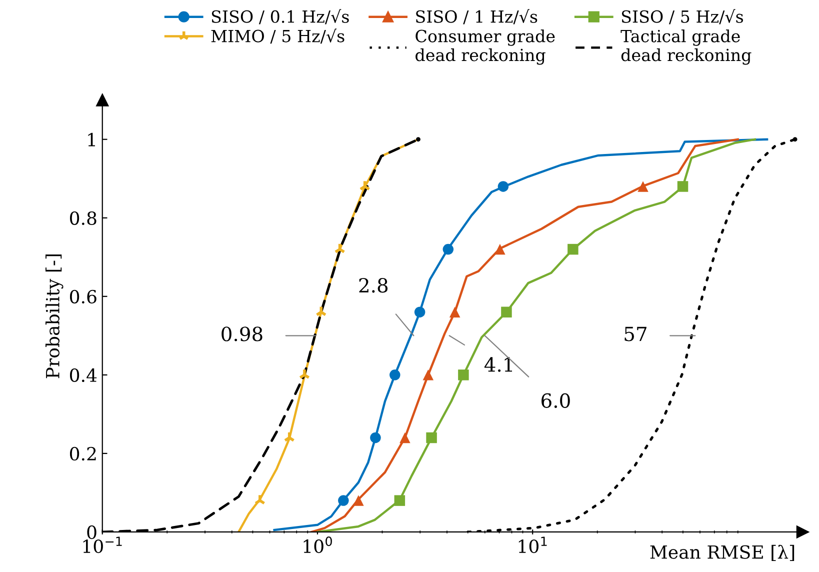 Image resolution: width=819 pixels, height=572 pixels. Describe the element at coordinates (498, 364) in the screenshot. I see `annotation: 4.1` at that location.